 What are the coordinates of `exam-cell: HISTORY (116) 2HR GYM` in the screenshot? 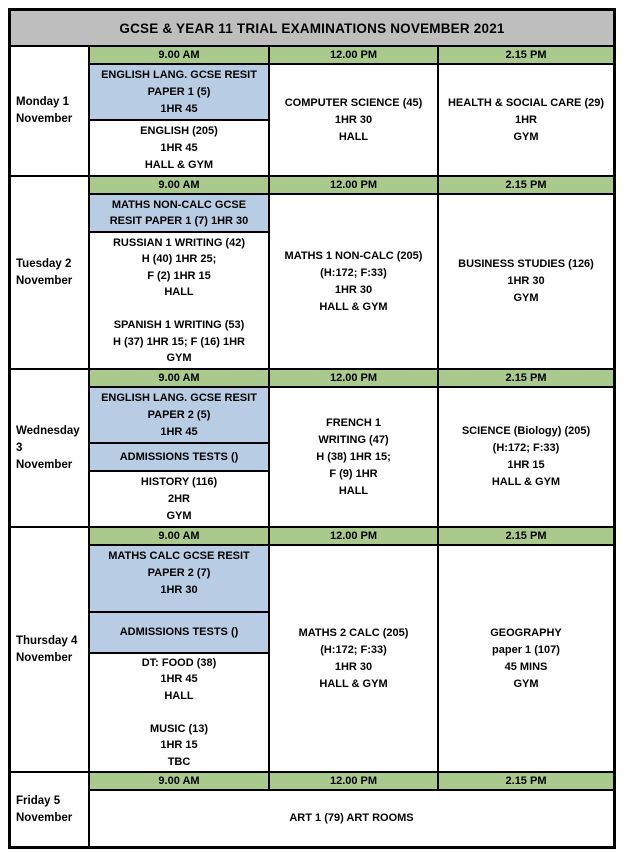 It's located at (179, 499).